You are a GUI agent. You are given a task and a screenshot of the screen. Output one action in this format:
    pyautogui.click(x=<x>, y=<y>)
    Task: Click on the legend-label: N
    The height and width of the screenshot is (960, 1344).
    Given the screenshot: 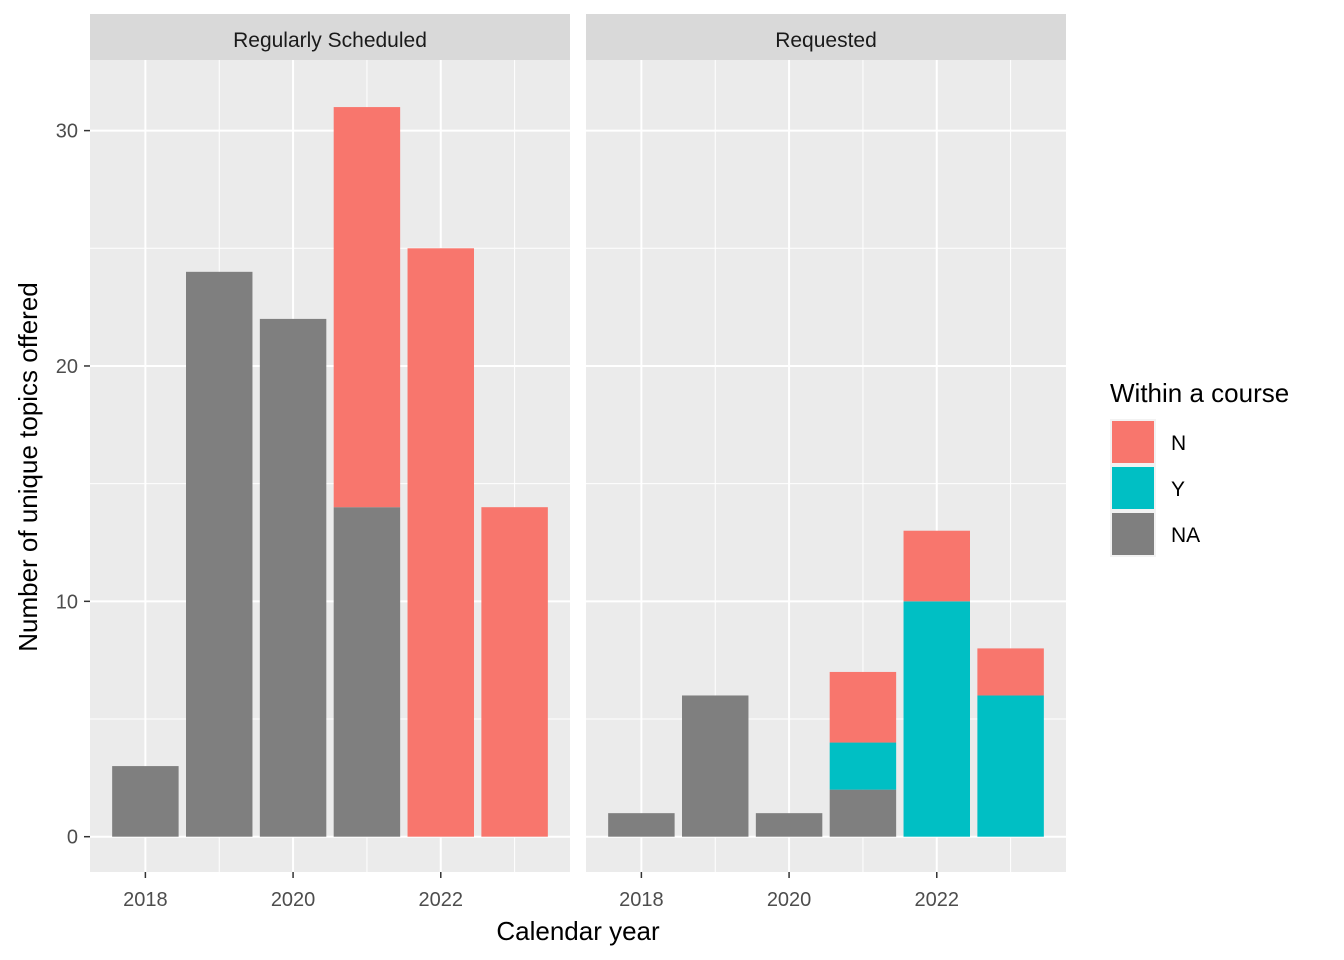 What is the action you would take?
    pyautogui.click(x=1178, y=443)
    